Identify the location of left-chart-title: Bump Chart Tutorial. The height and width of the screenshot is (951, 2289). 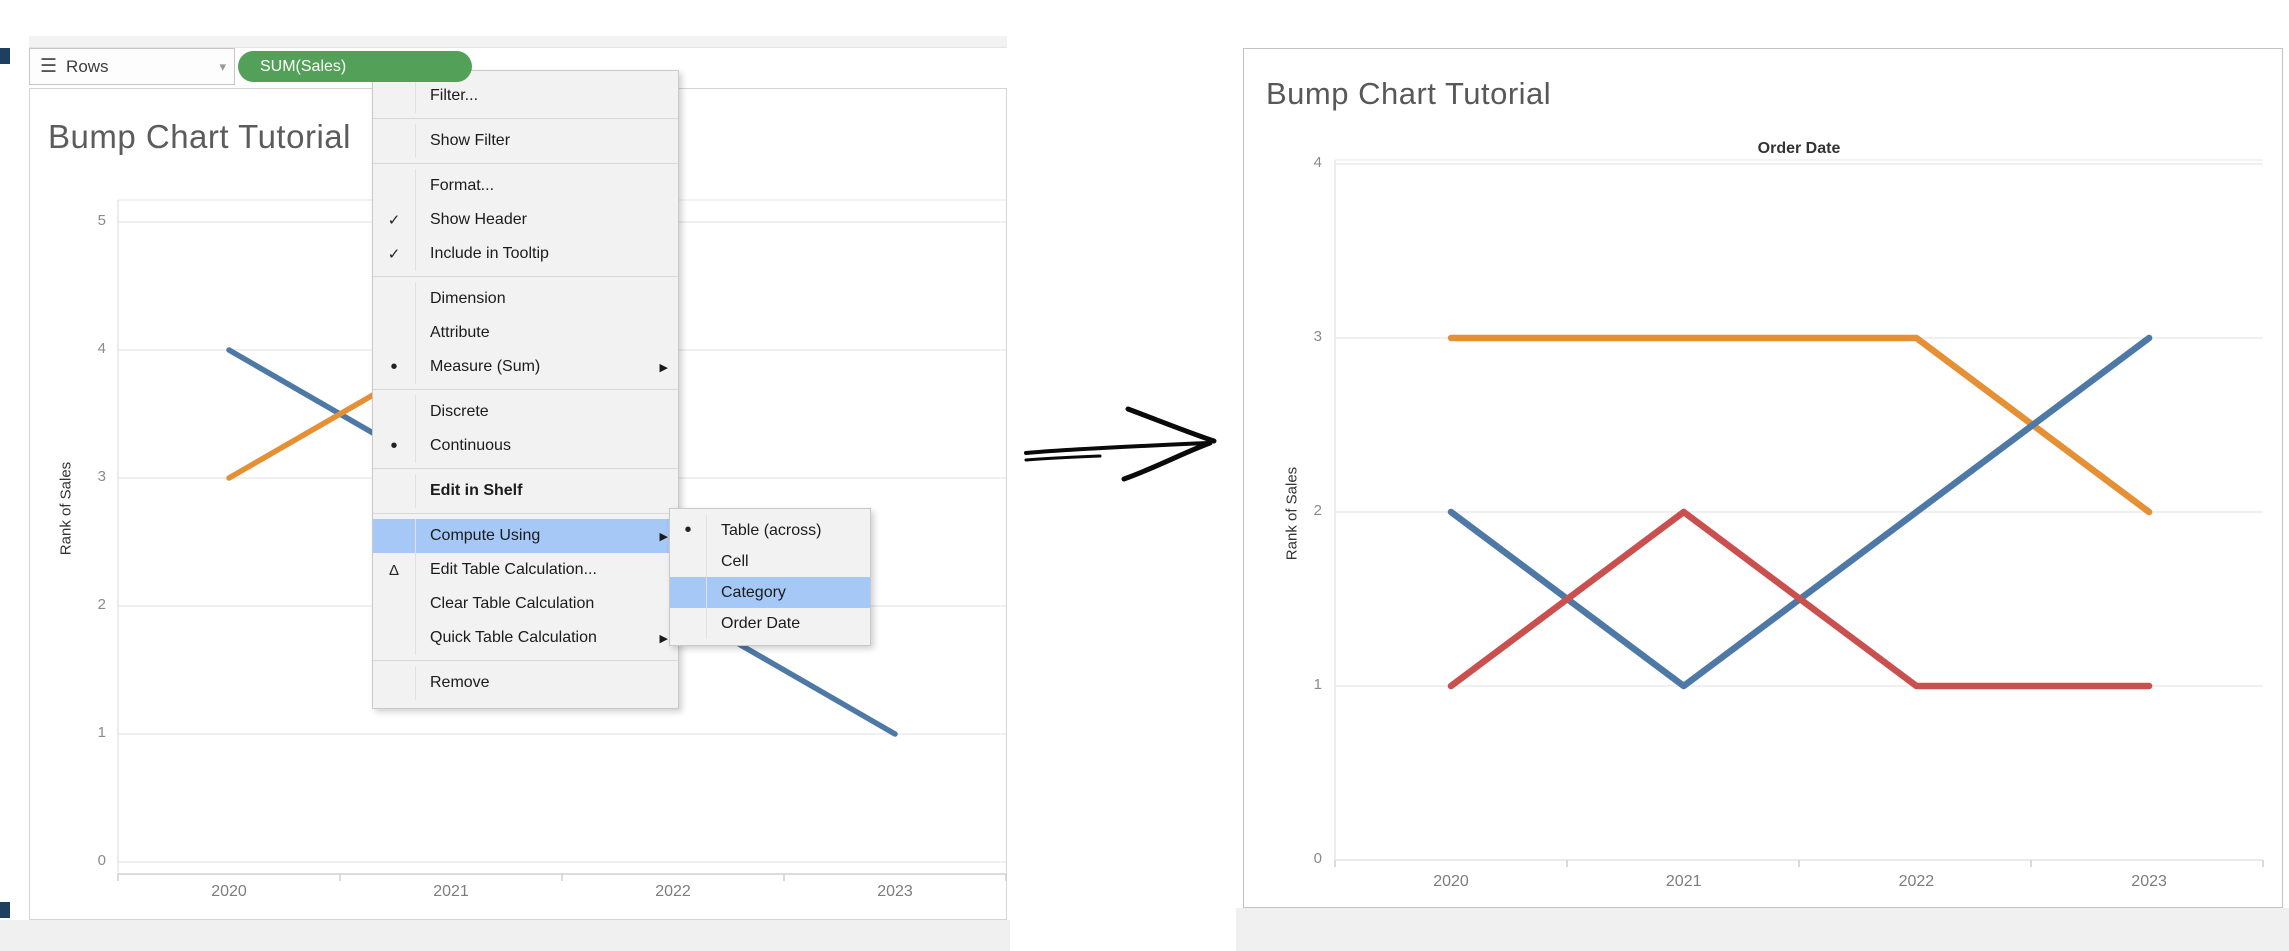
(199, 136).